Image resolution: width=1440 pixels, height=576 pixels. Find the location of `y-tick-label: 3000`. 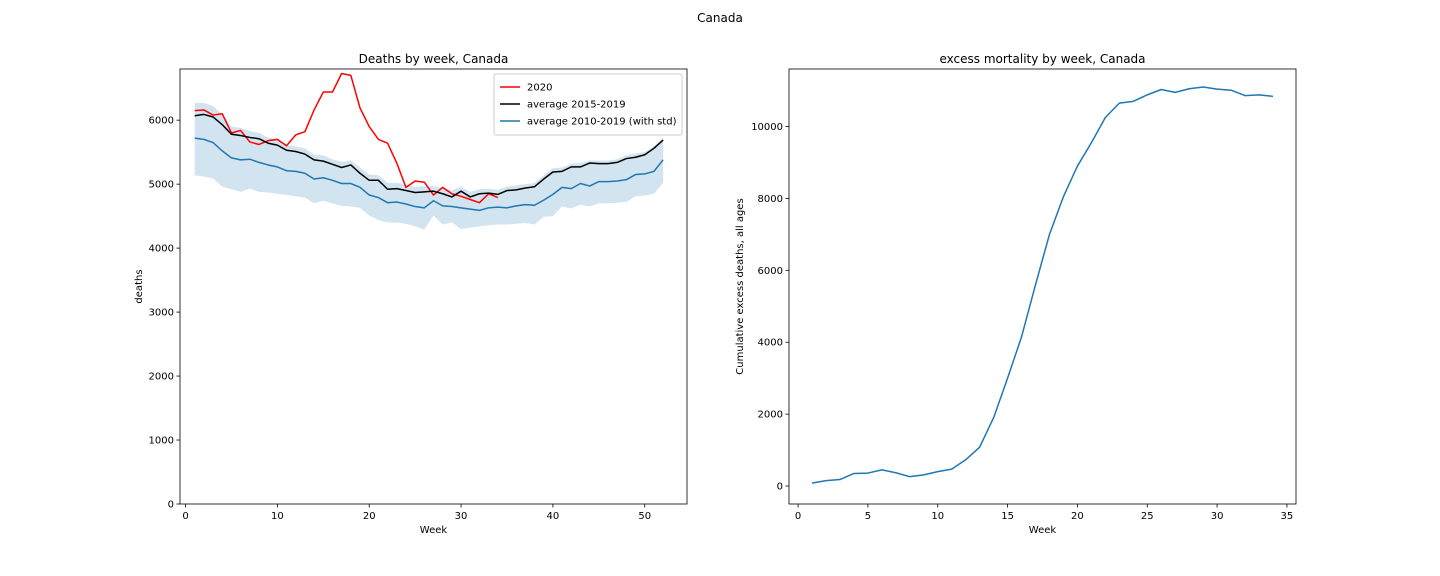

y-tick-label: 3000 is located at coordinates (161, 313).